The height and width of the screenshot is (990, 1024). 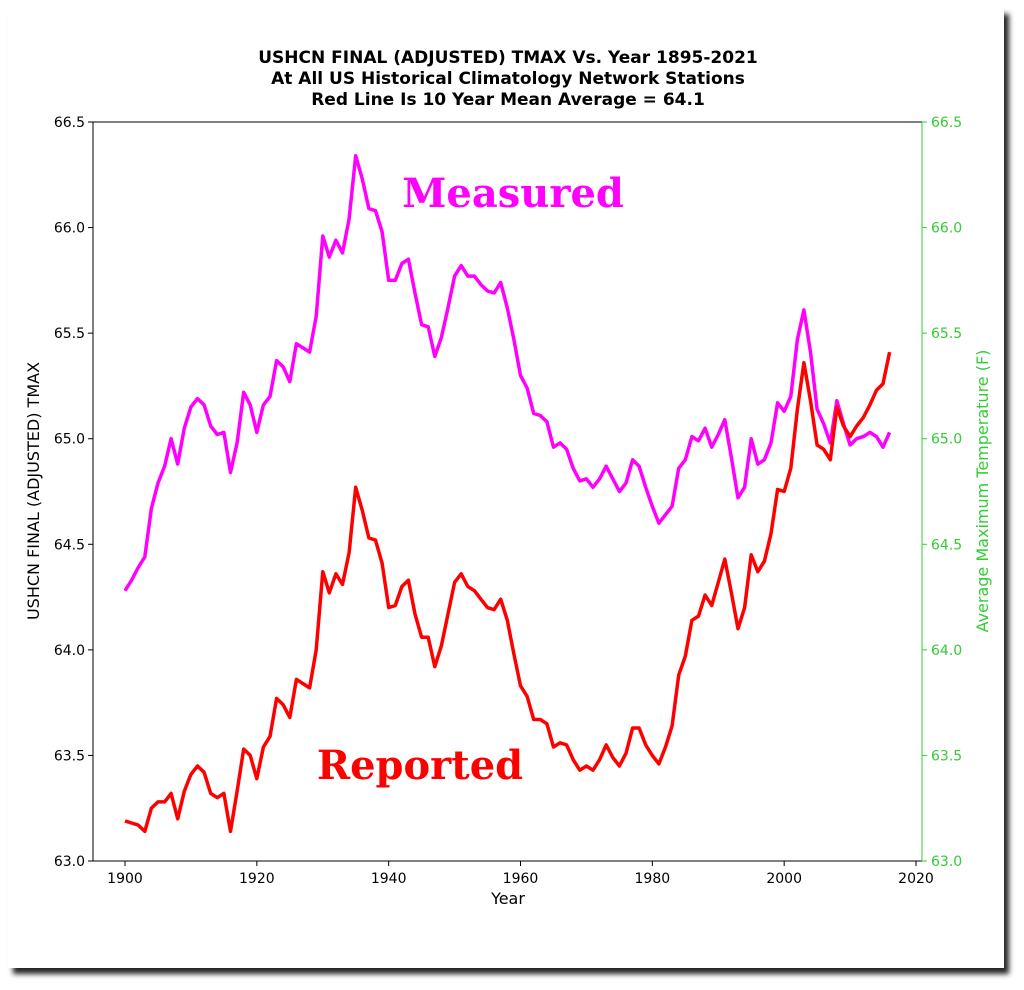 I want to click on y-tick-label-left: 64.5, so click(x=69, y=545).